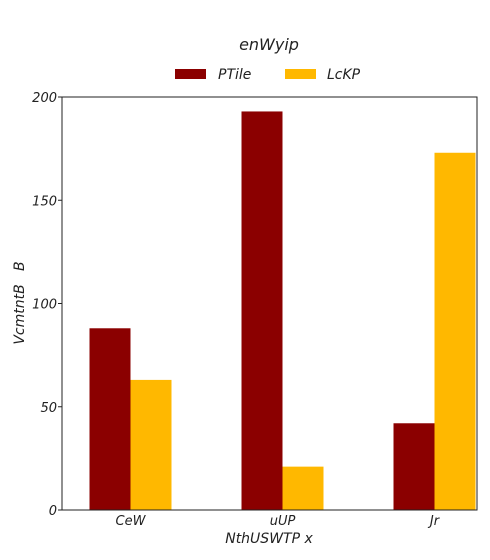 This screenshot has height=560, width=490. What do you see at coordinates (344, 75) in the screenshot?
I see `legend-label-lckp: LcKP` at bounding box center [344, 75].